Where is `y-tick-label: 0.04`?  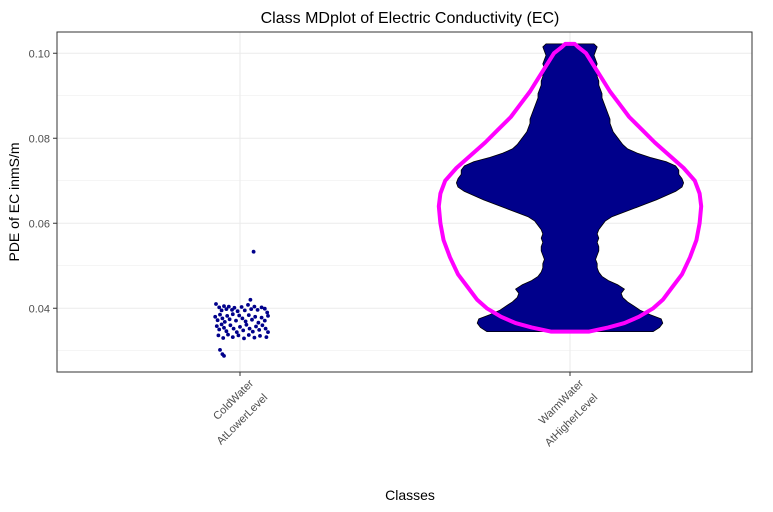 y-tick-label: 0.04 is located at coordinates (39, 309).